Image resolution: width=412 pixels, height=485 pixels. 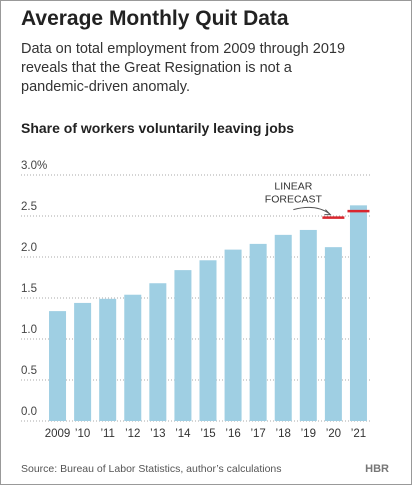 I want to click on annotation: FORECAST, so click(x=294, y=200).